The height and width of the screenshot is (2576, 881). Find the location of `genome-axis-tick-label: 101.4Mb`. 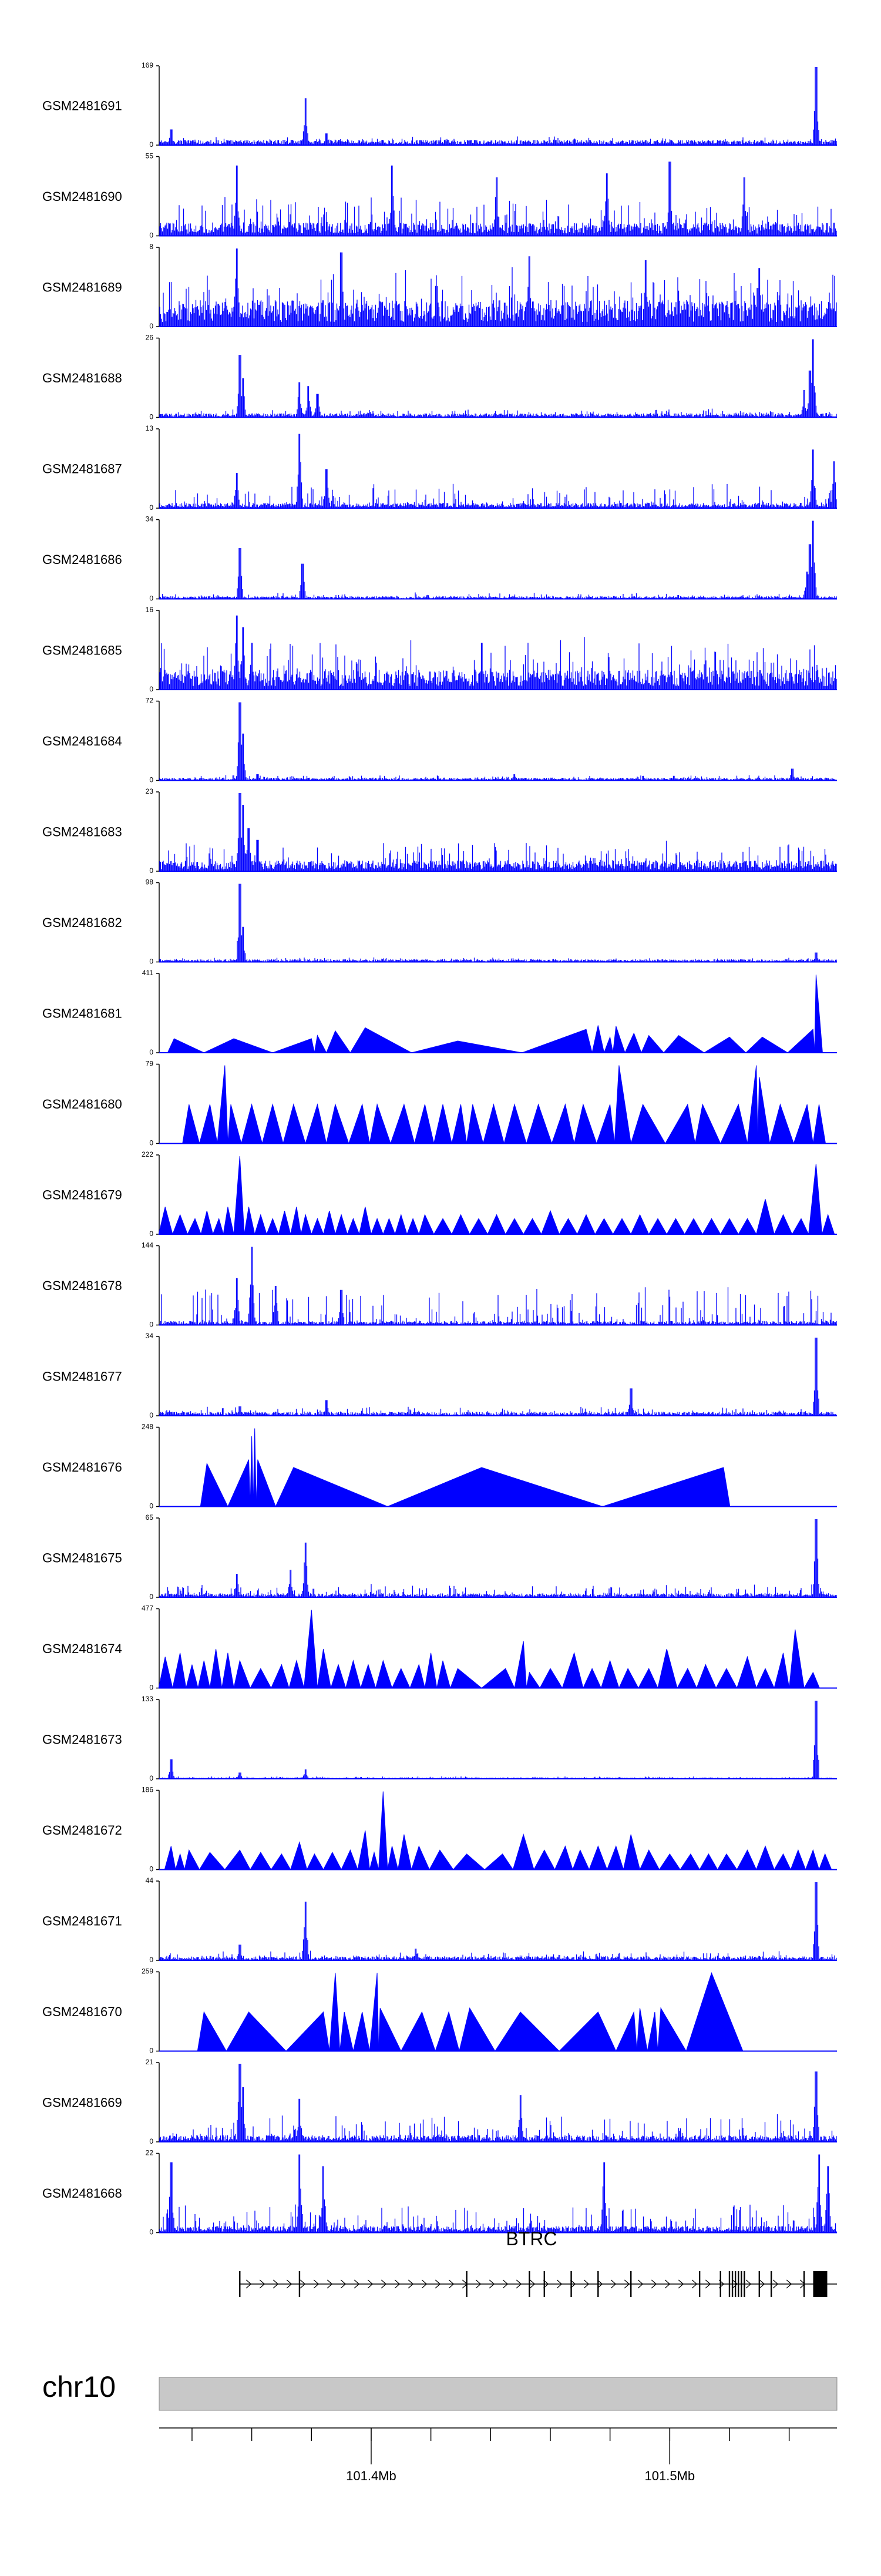

genome-axis-tick-label: 101.4Mb is located at coordinates (371, 2475).